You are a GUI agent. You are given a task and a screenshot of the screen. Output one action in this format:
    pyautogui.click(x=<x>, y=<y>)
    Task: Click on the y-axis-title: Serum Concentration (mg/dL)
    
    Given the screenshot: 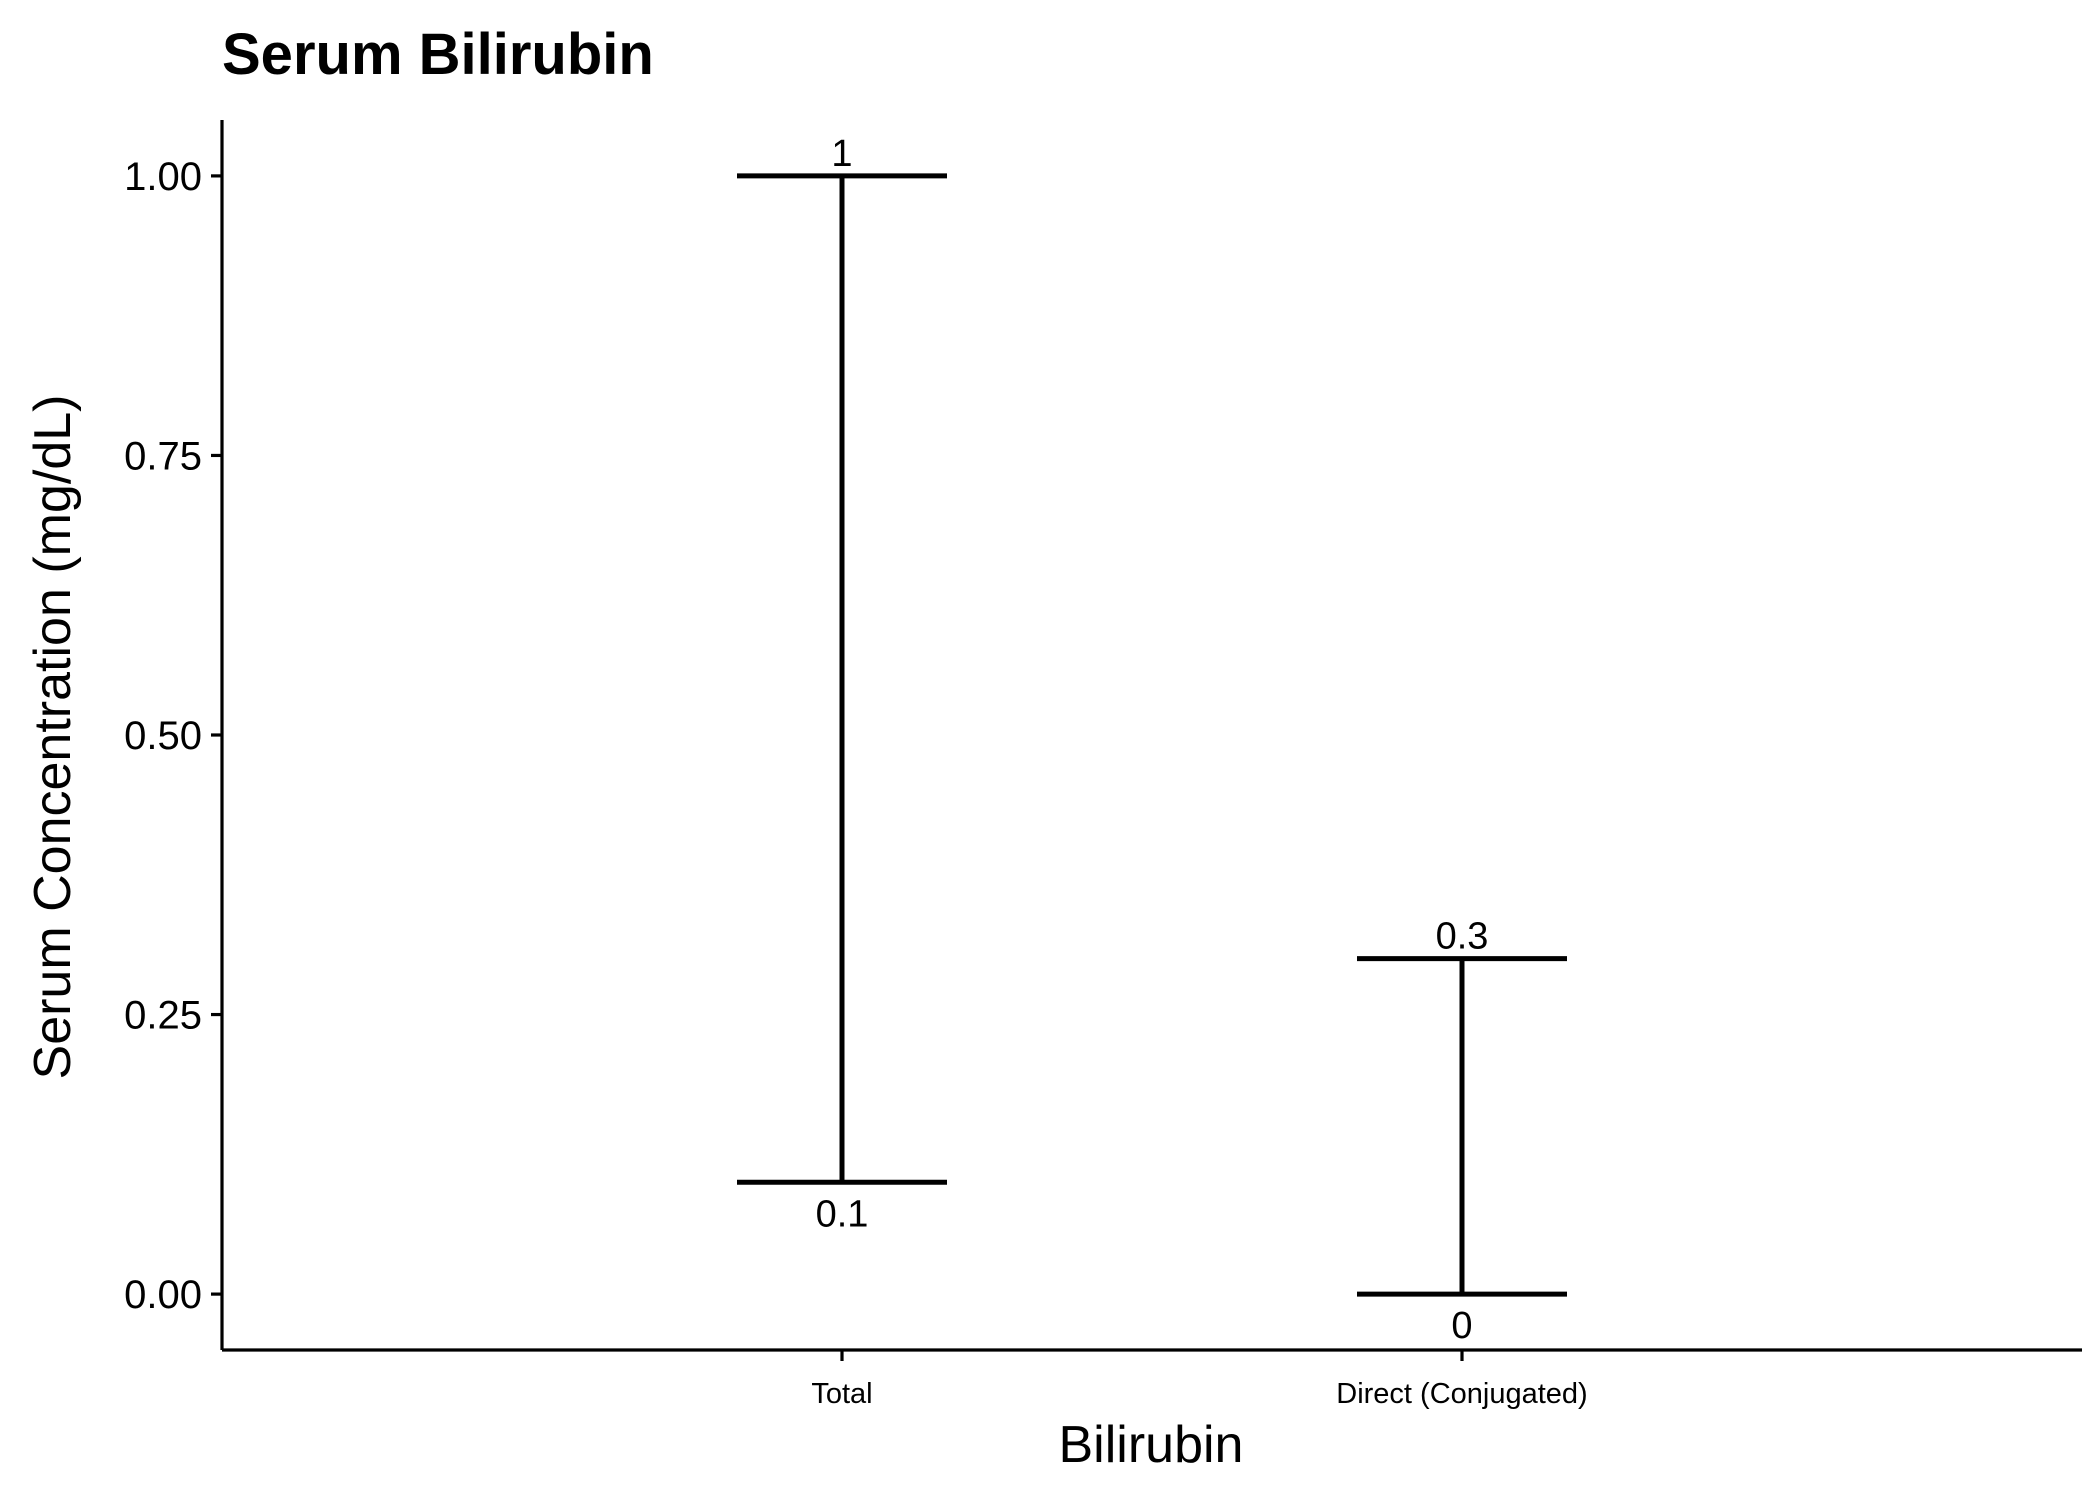 What is the action you would take?
    pyautogui.click(x=53, y=737)
    